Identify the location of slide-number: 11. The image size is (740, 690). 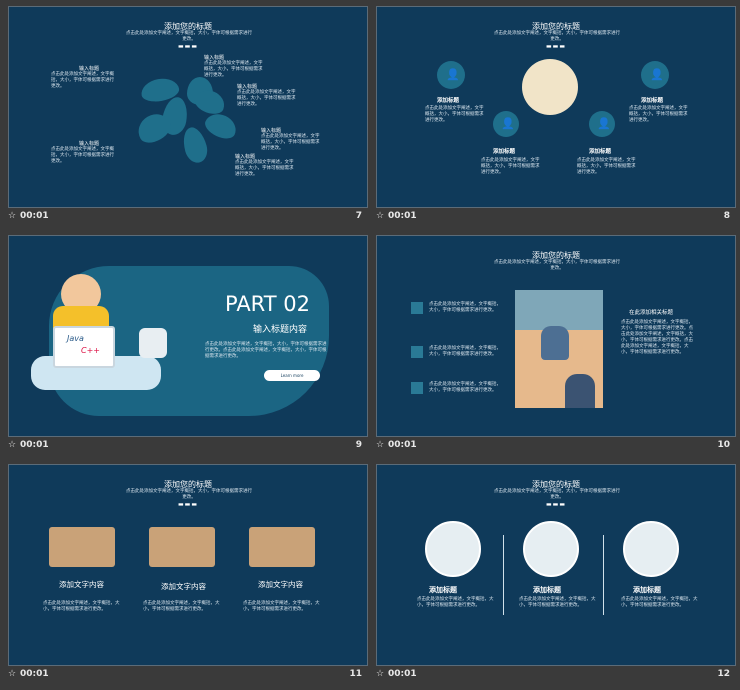
(355, 674).